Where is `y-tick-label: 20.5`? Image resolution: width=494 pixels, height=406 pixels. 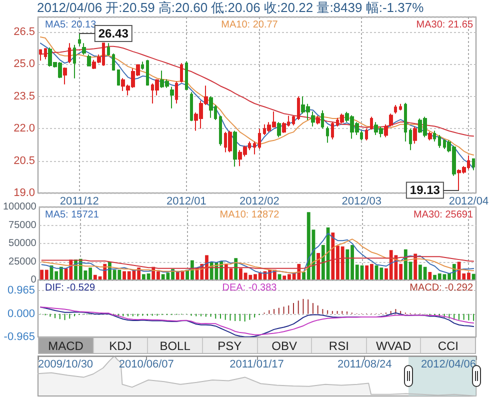 y-tick-label: 20.5 is located at coordinates (24, 160).